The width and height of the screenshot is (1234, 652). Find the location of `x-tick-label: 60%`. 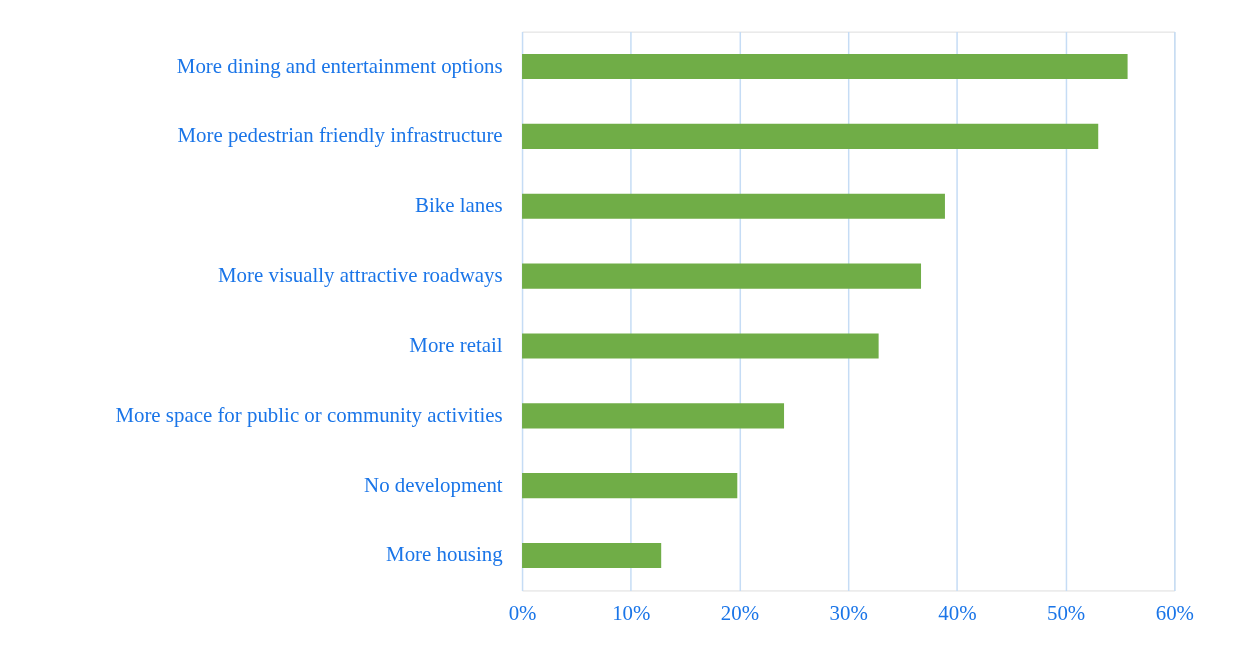

x-tick-label: 60% is located at coordinates (1174, 612).